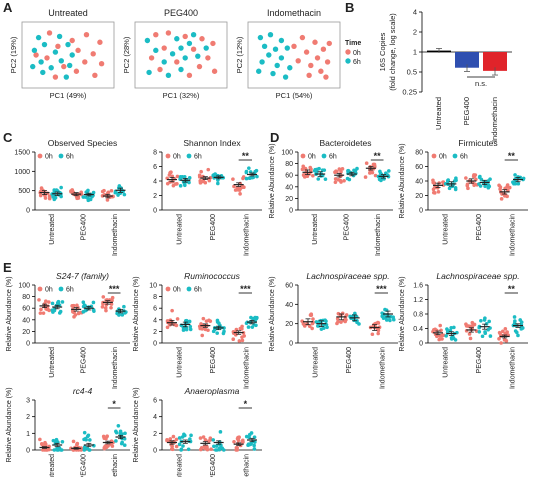  Describe the element at coordinates (512, 289) in the screenshot. I see `sig-label: **` at that location.